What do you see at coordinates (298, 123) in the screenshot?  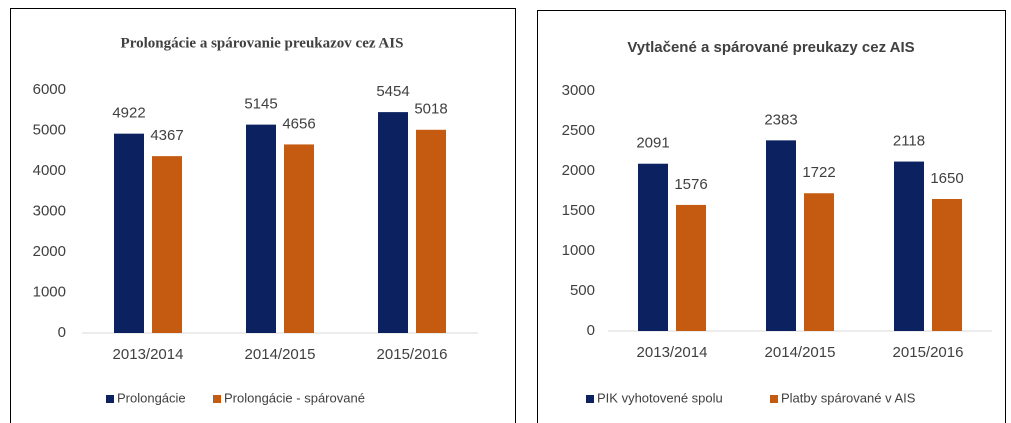 I see `data-label: 4656` at bounding box center [298, 123].